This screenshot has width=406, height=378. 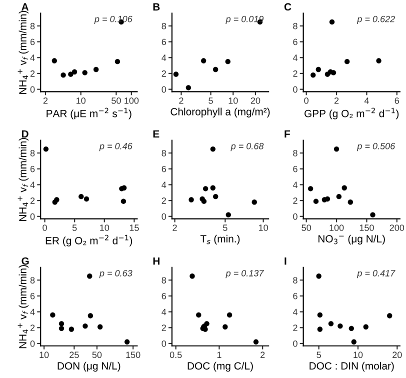 I want to click on x-axis-title: DOC : DIN (molar), so click(x=352, y=367).